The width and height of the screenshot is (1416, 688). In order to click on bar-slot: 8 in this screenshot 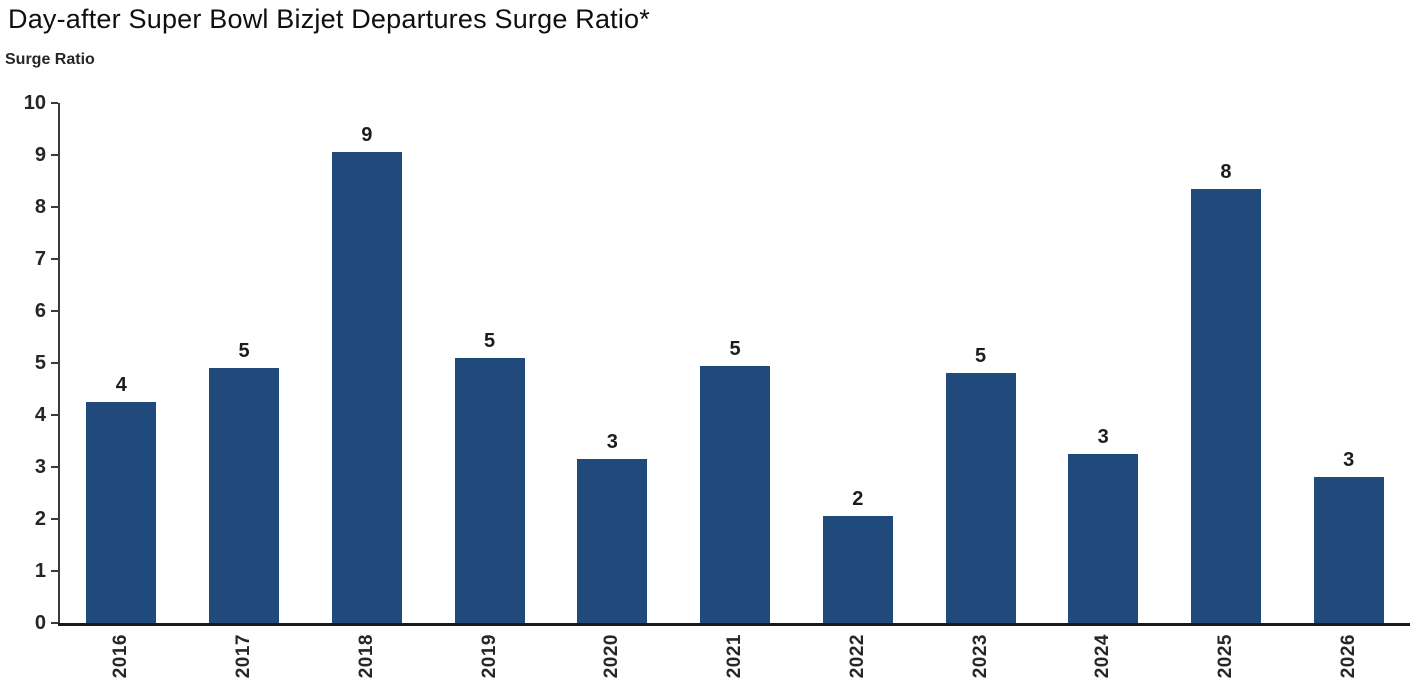, I will do `click(1226, 363)`.